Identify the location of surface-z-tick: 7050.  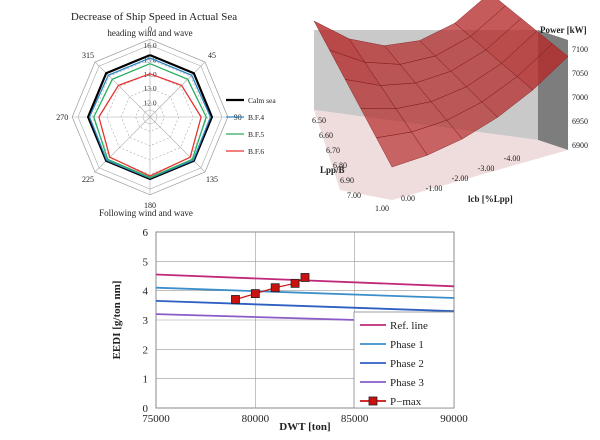
(580, 73).